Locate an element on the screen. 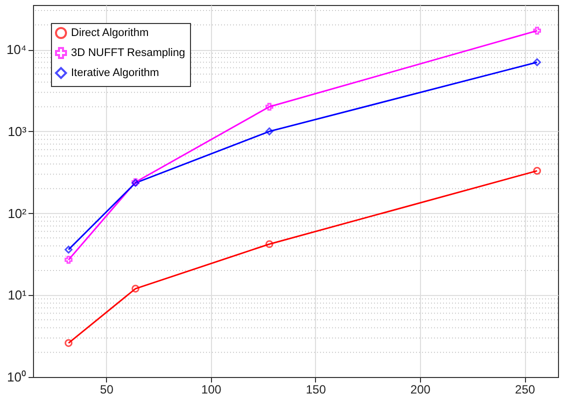 This screenshot has width=568, height=405. x-tick-label: 50 is located at coordinates (107, 389).